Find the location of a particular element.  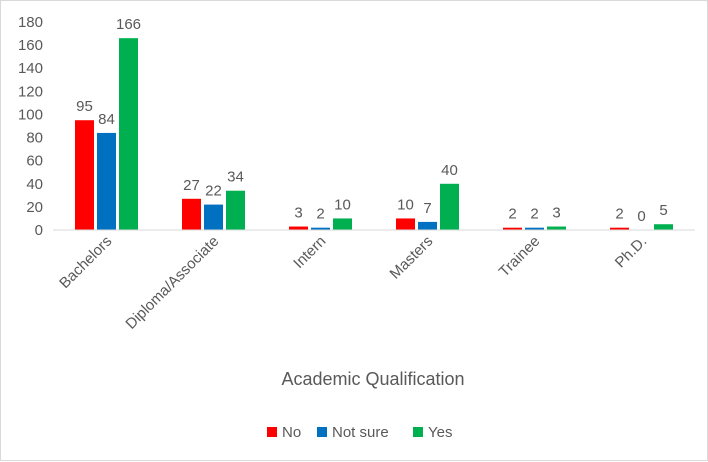

data-label: 95 is located at coordinates (84, 106).